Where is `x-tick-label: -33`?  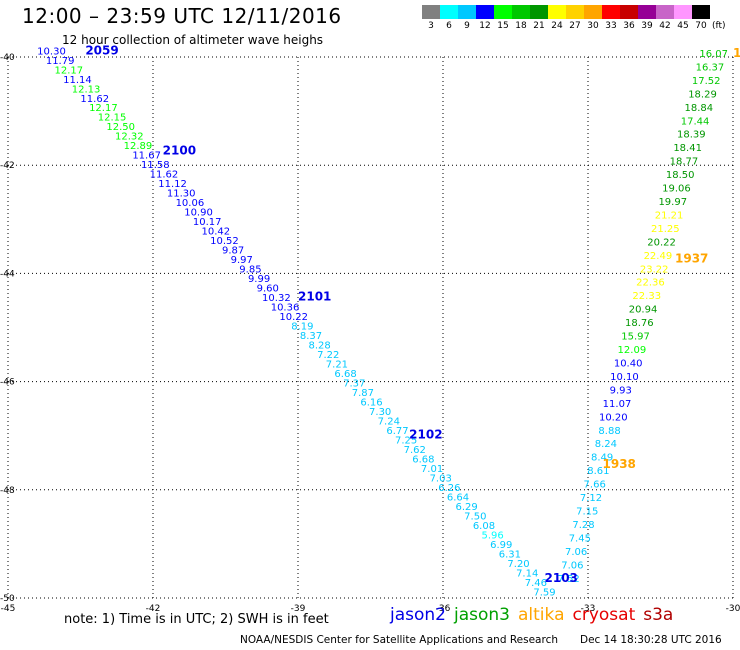 x-tick-label: -33 is located at coordinates (588, 609).